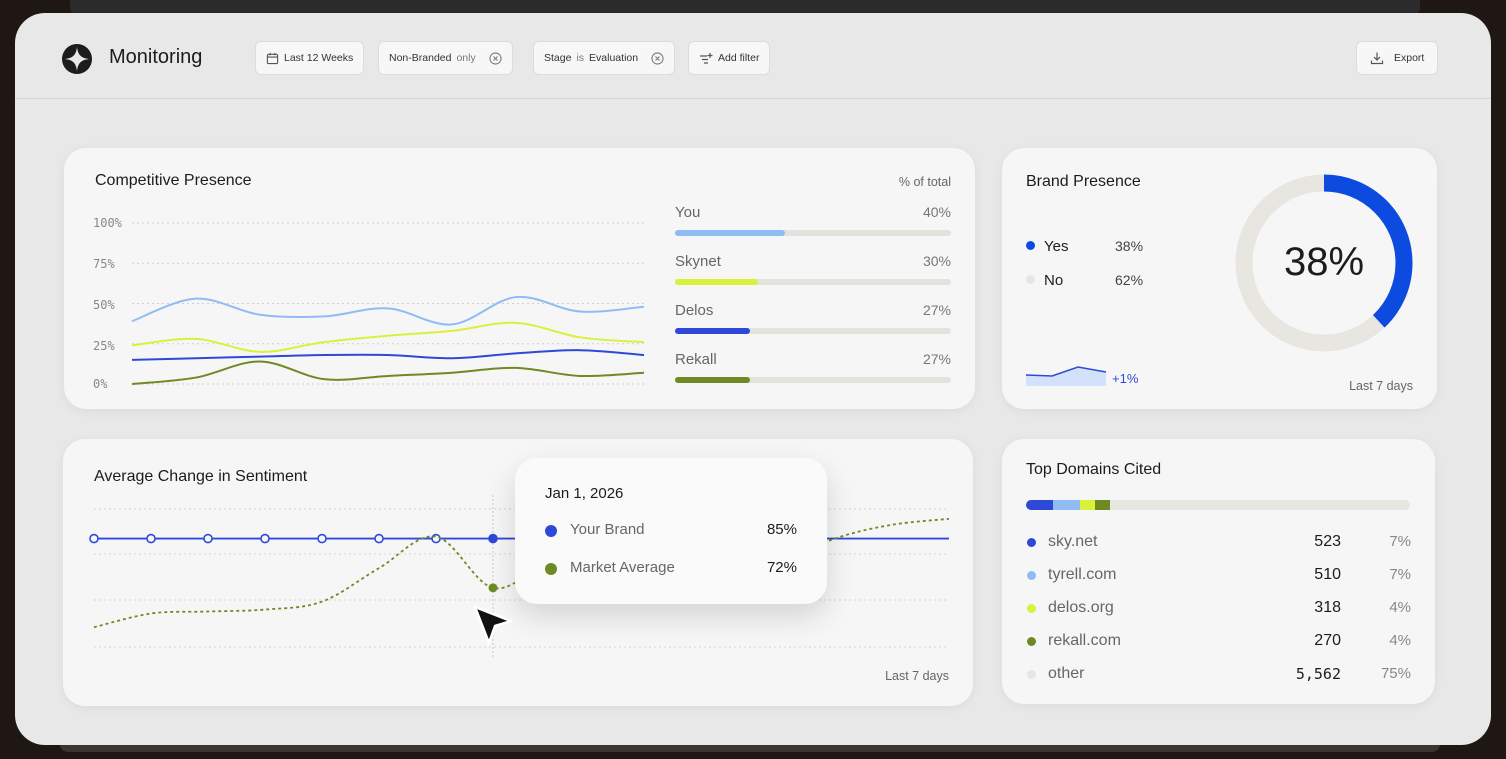 This screenshot has width=1506, height=759. Describe the element at coordinates (77, 59) in the screenshot. I see `logo-icon` at that location.